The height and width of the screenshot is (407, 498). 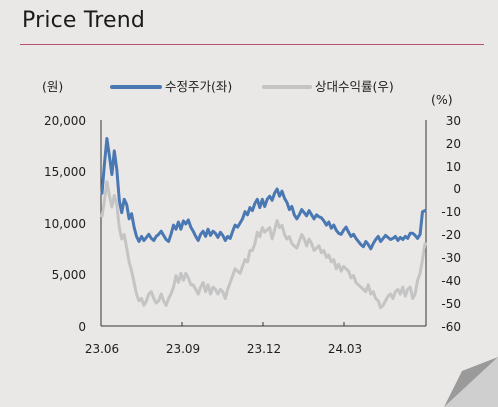 What do you see at coordinates (264, 349) in the screenshot?
I see `x-tick-label: 23.12` at bounding box center [264, 349].